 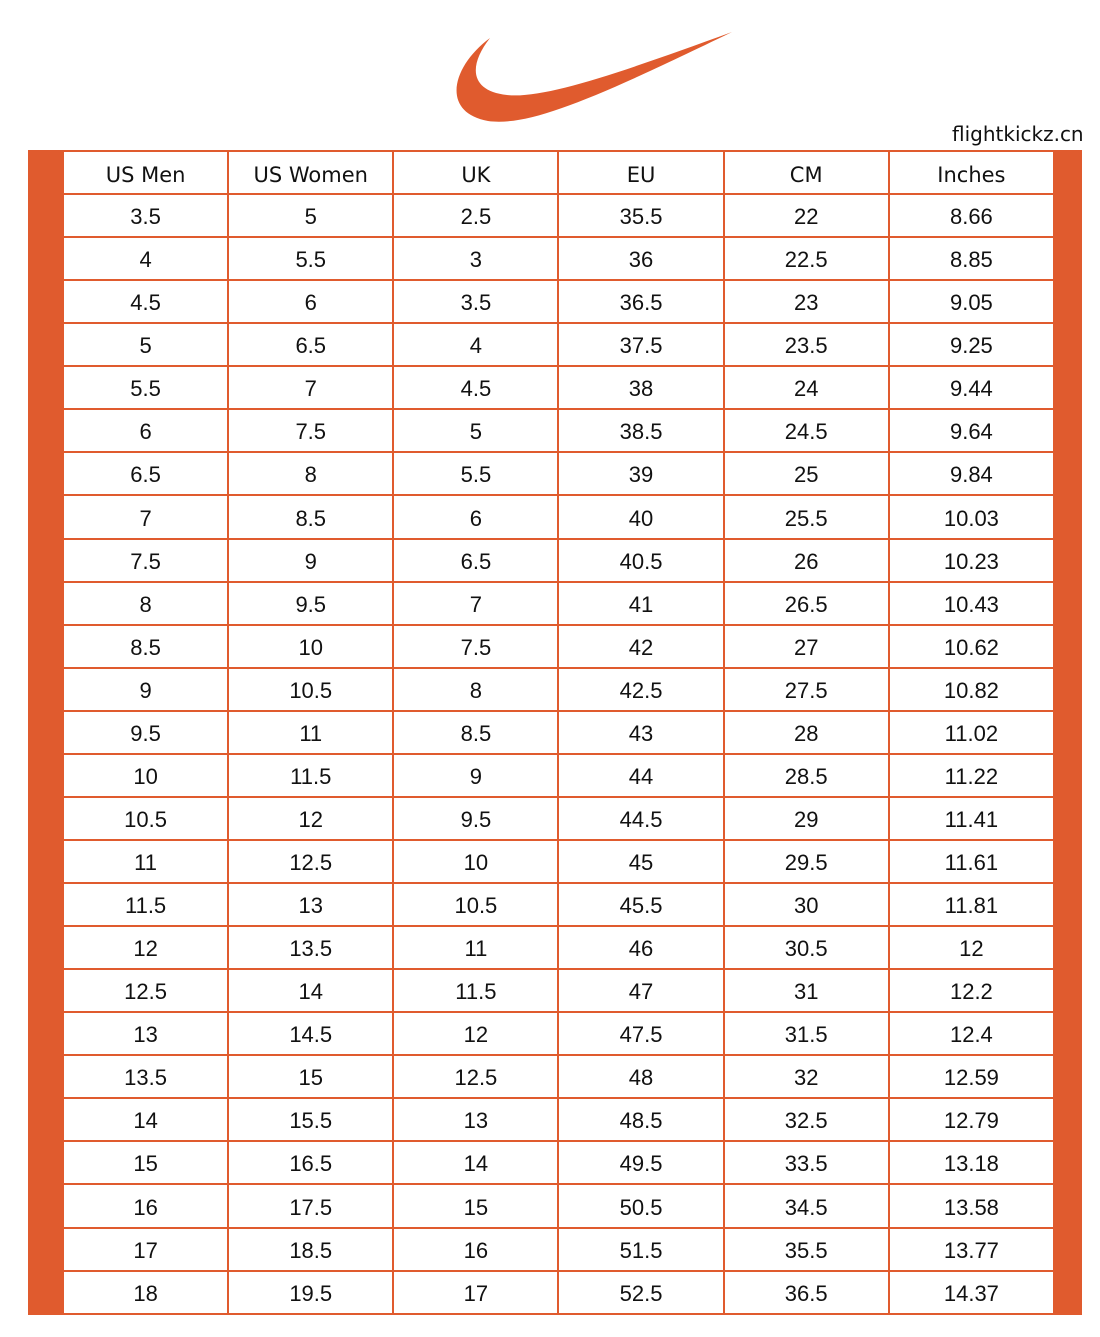 What do you see at coordinates (641, 1120) in the screenshot?
I see `table-cell: 48.5` at bounding box center [641, 1120].